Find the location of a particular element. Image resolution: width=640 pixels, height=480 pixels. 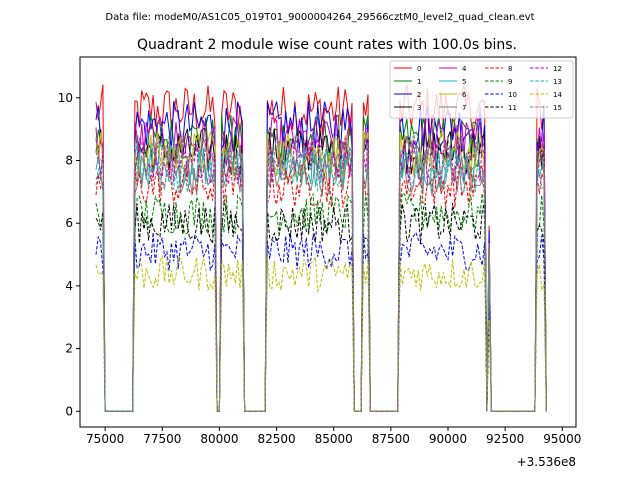

x-tick-label: 75000 is located at coordinates (105, 439).